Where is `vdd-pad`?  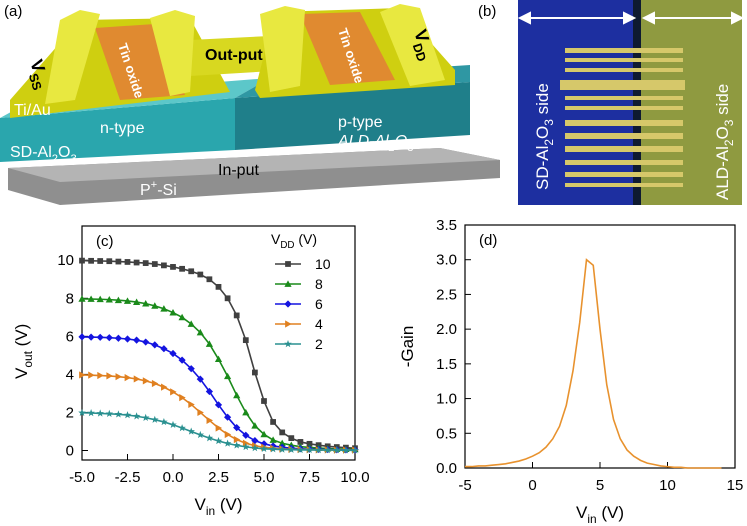
vdd-pad is located at coordinates (412, 45).